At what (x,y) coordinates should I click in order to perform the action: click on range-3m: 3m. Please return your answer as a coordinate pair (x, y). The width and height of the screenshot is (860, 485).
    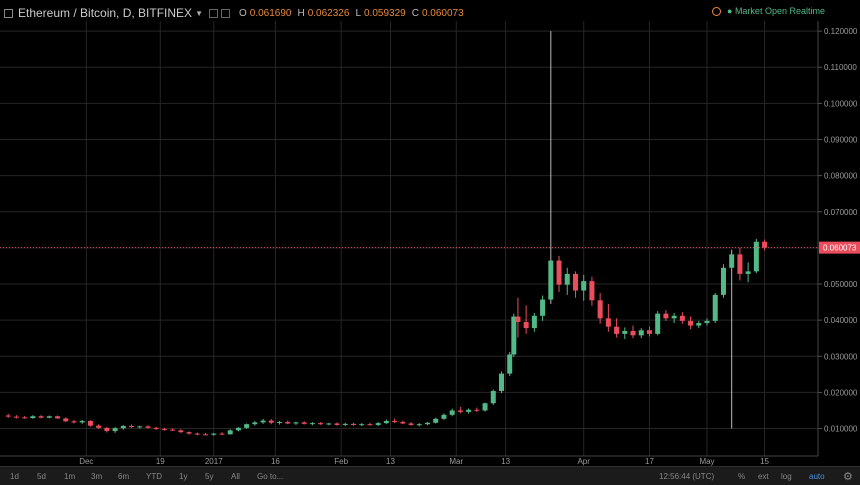
    Looking at the image, I should click on (97, 476).